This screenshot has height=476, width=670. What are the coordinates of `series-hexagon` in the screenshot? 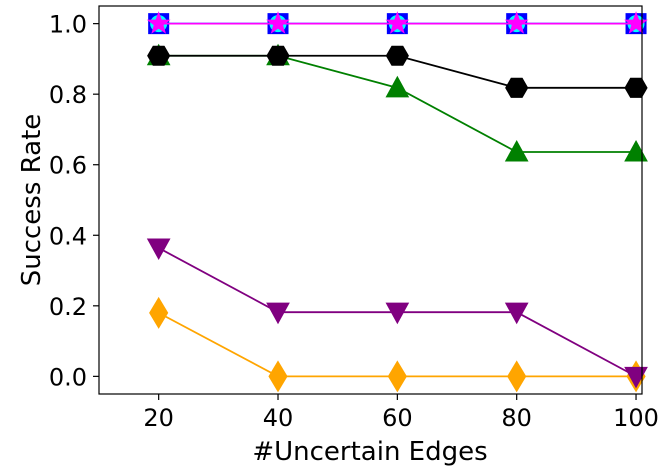 It's located at (397, 71).